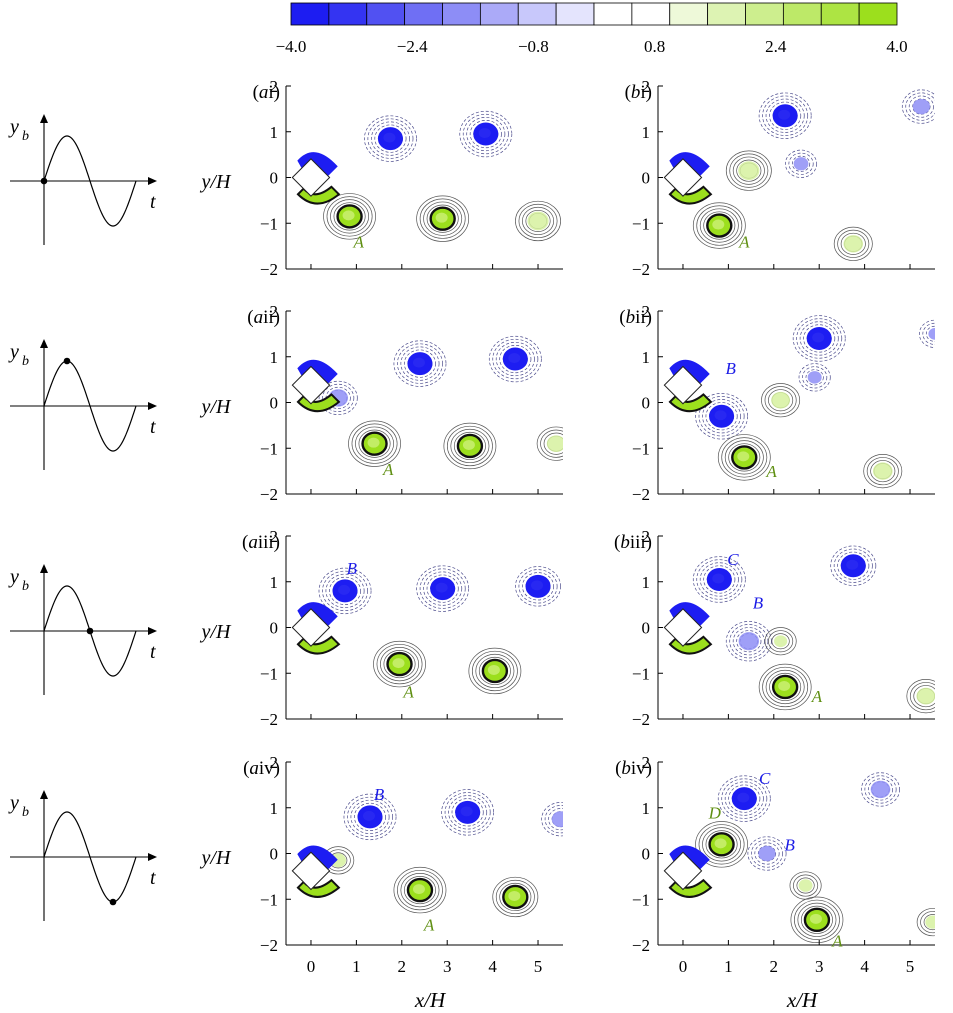 The width and height of the screenshot is (953, 1013). What do you see at coordinates (533, 46) in the screenshot?
I see `colorbar-tick-label: −0.8` at bounding box center [533, 46].